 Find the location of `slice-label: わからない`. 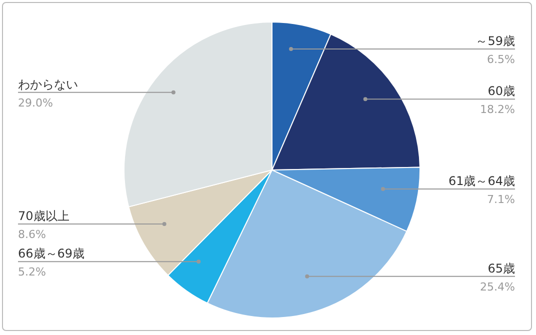

slice-label: わからない is located at coordinates (48, 84).